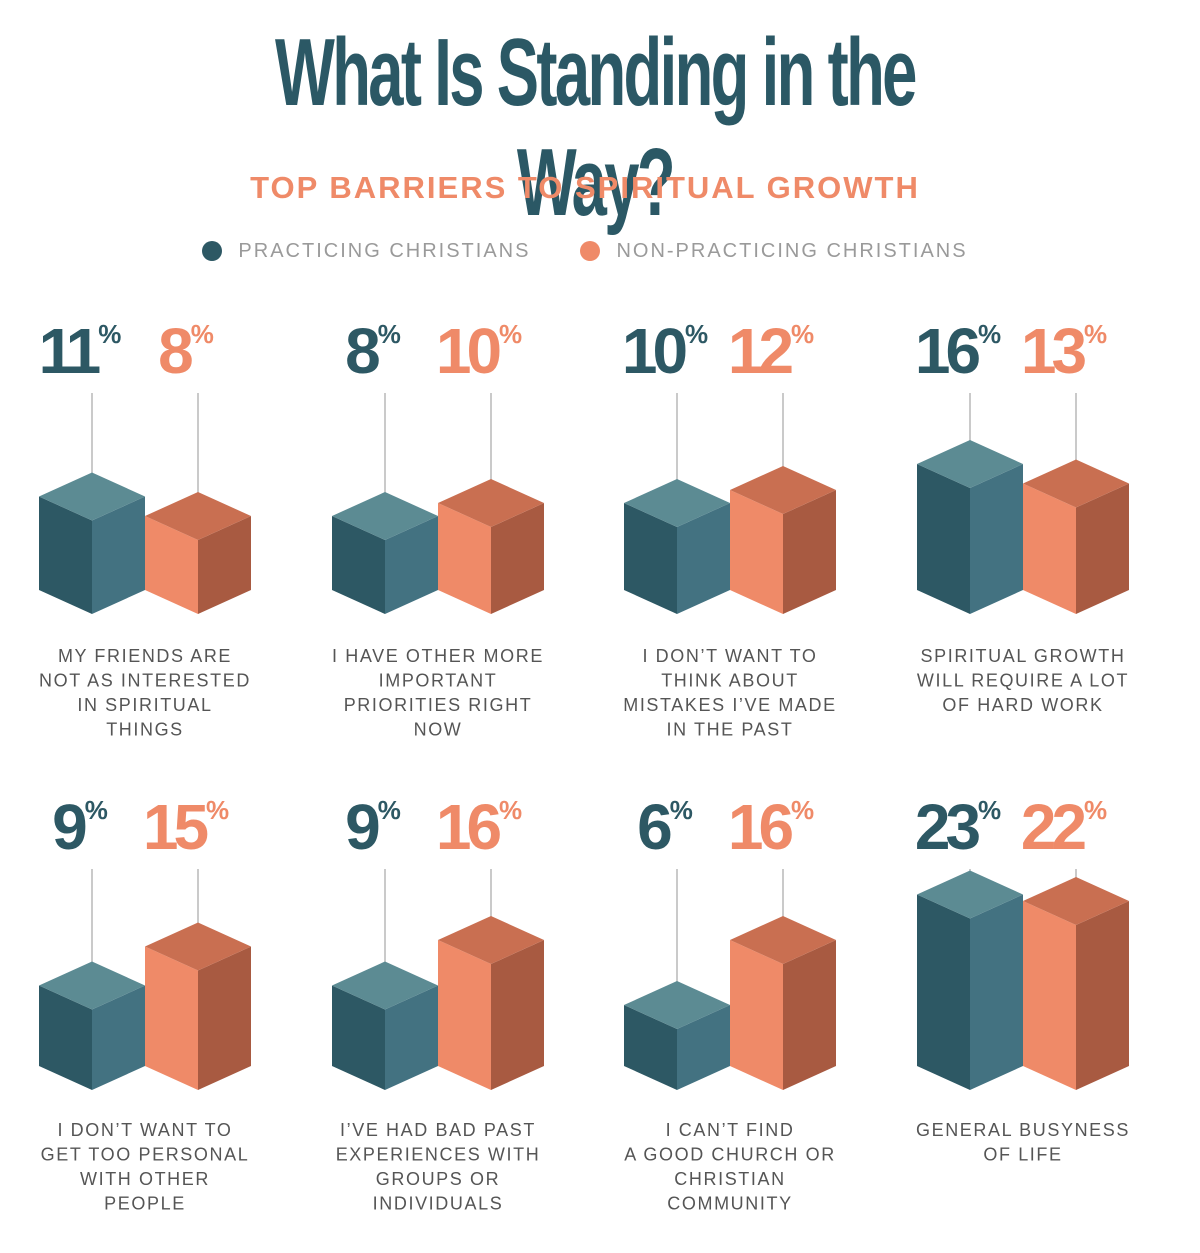  I want to click on value-label-non-practicing-5: 15%, so click(186, 827).